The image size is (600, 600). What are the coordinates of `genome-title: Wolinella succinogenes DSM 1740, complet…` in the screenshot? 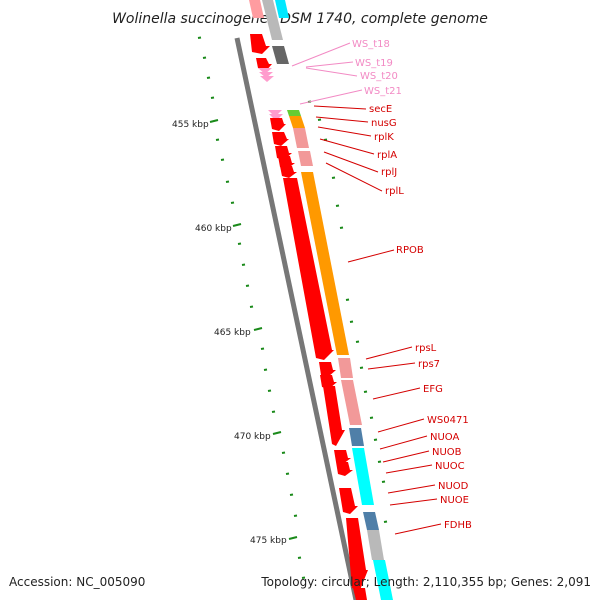 It's located at (300, 19).